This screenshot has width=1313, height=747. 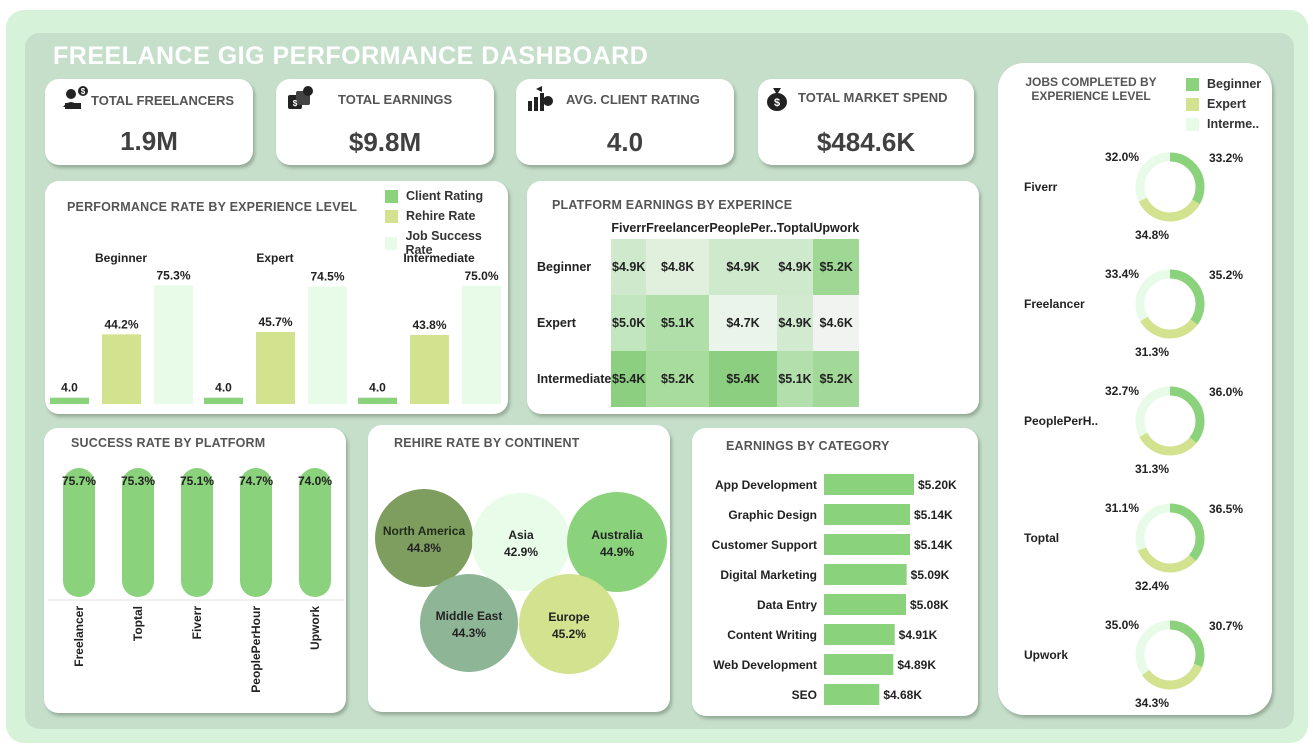 What do you see at coordinates (570, 228) in the screenshot?
I see `heatmap-corner` at bounding box center [570, 228].